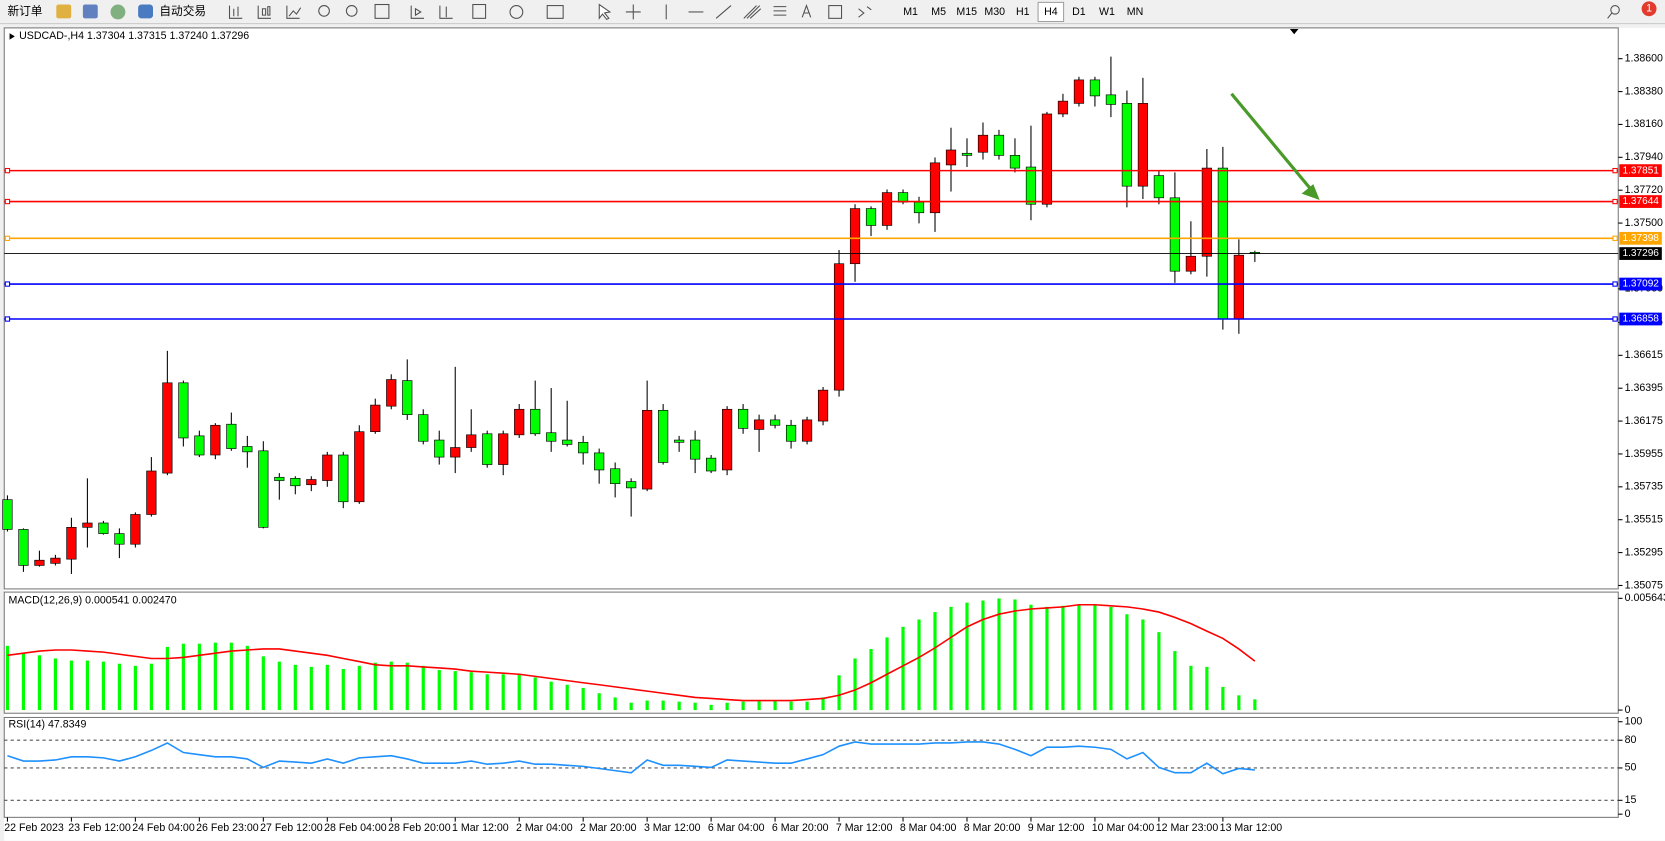 The height and width of the screenshot is (841, 1665). Describe the element at coordinates (811, 652) in the screenshot. I see `macd-panel` at that location.